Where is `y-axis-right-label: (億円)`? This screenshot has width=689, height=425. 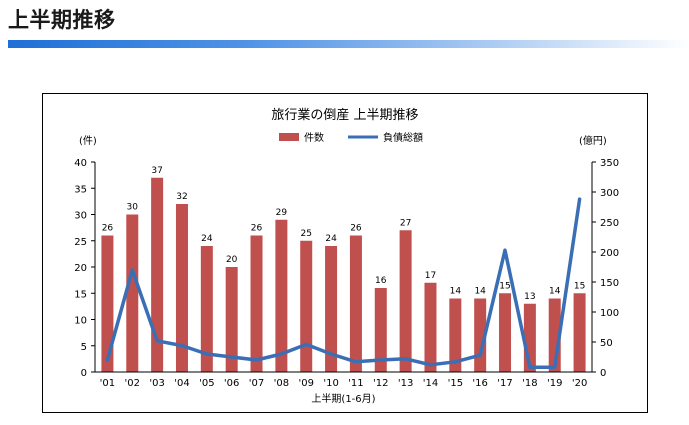
y-axis-right-label: (億円) is located at coordinates (593, 140).